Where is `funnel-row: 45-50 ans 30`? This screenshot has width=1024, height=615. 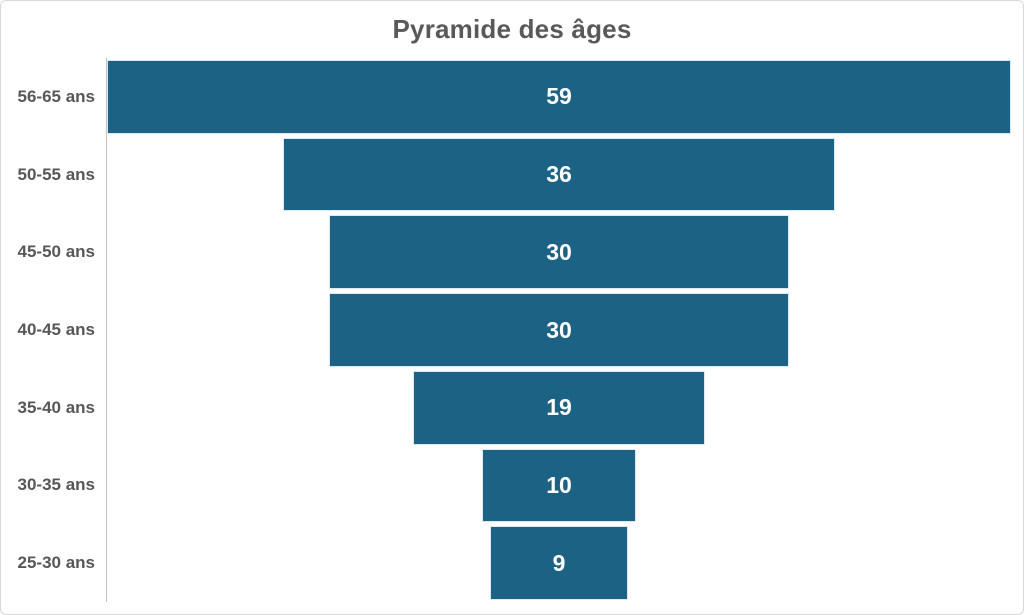 funnel-row: 45-50 ans 30 is located at coordinates (506, 252).